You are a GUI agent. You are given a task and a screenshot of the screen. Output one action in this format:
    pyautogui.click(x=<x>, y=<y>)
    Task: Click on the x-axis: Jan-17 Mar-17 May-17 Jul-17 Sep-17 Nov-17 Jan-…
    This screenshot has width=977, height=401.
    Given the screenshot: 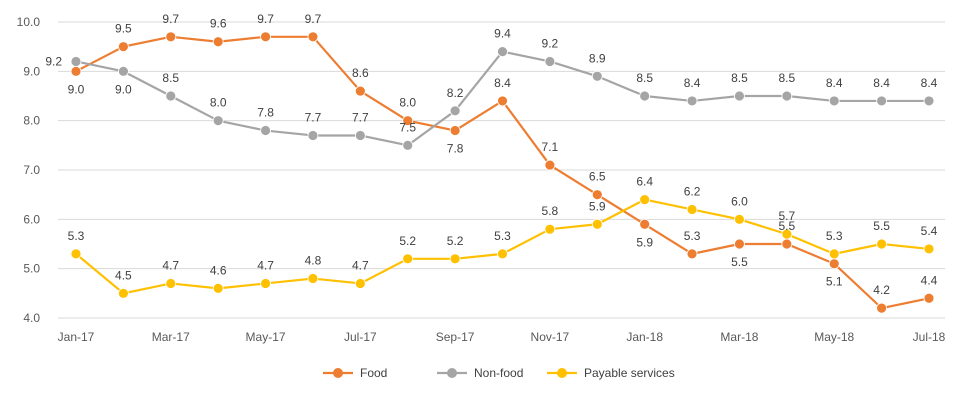 What is the action you would take?
    pyautogui.click(x=502, y=337)
    